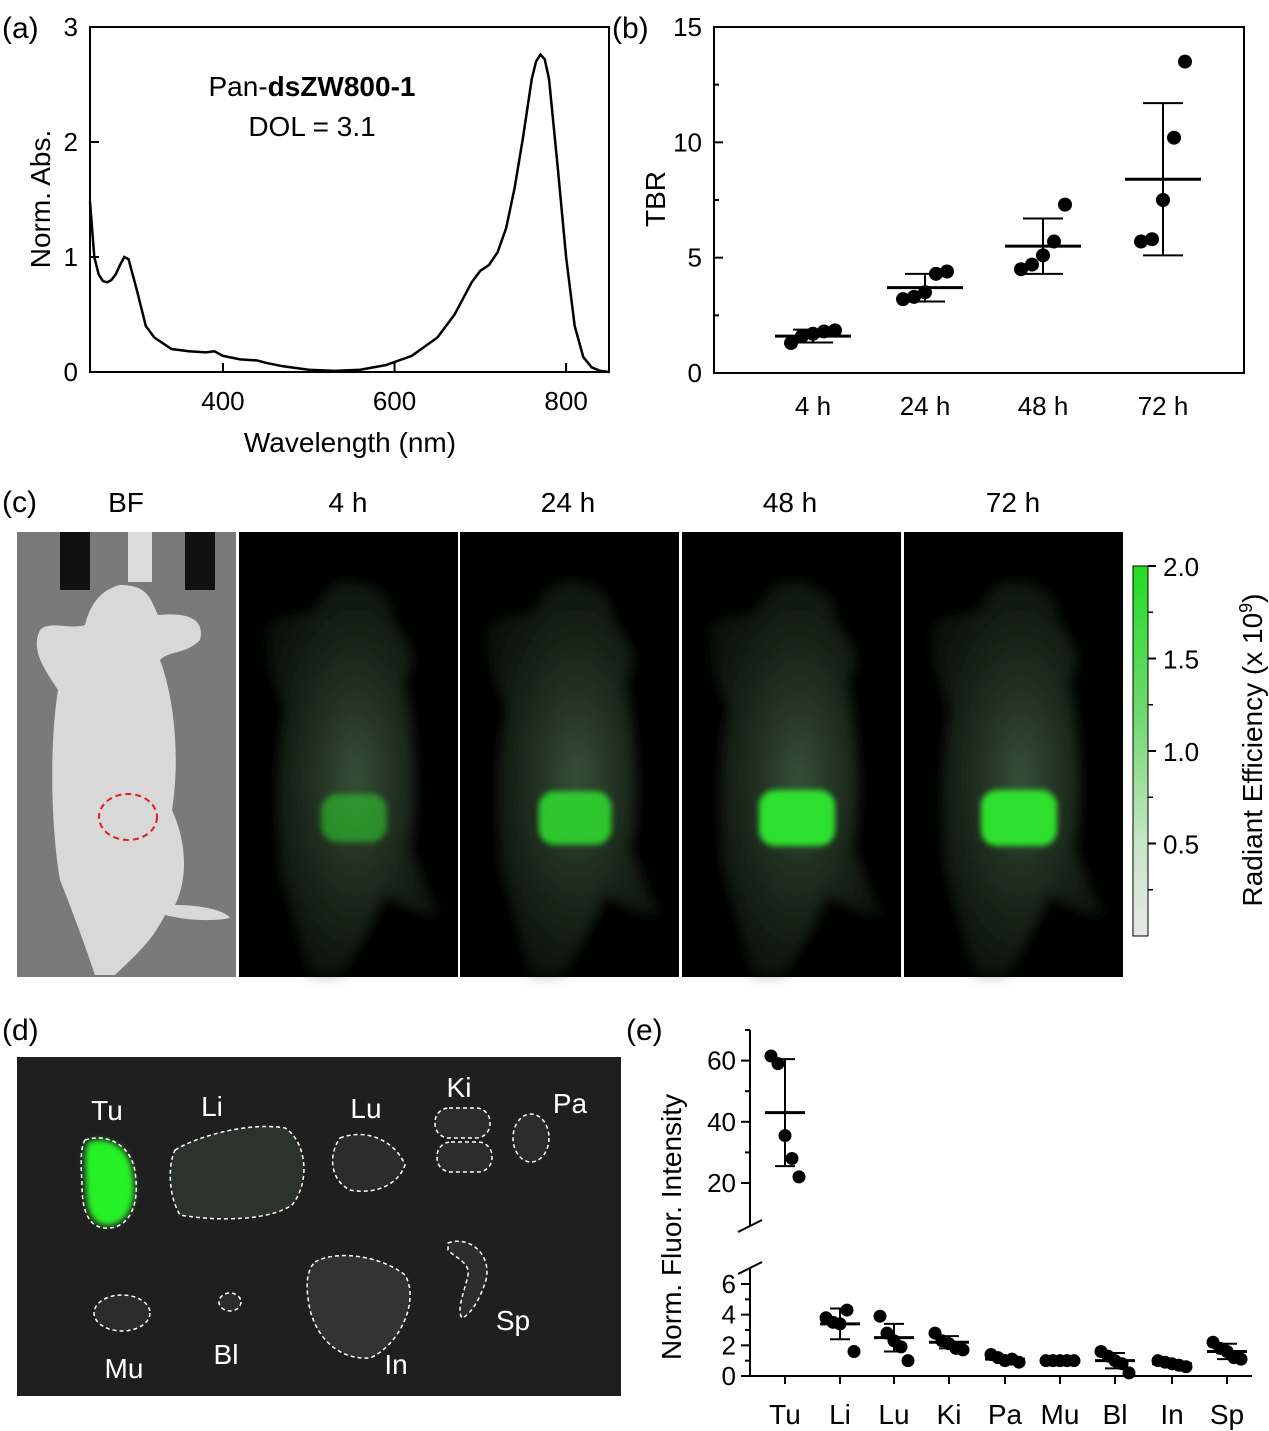 This screenshot has width=1269, height=1431. What do you see at coordinates (133, 780) in the screenshot?
I see `bf-mouse-silhouette` at bounding box center [133, 780].